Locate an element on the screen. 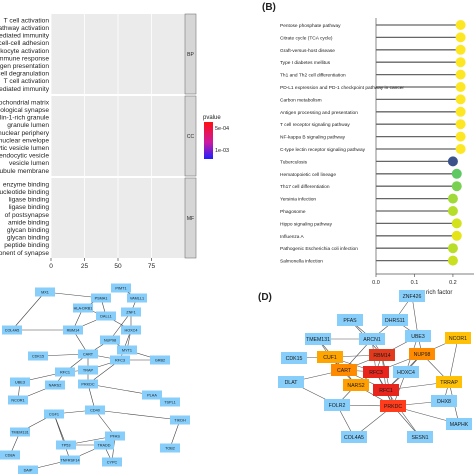 Image resolution: width=474 pixels, height=474 pixels. hub-gene-node-label: DHX8 is located at coordinates (444, 402).